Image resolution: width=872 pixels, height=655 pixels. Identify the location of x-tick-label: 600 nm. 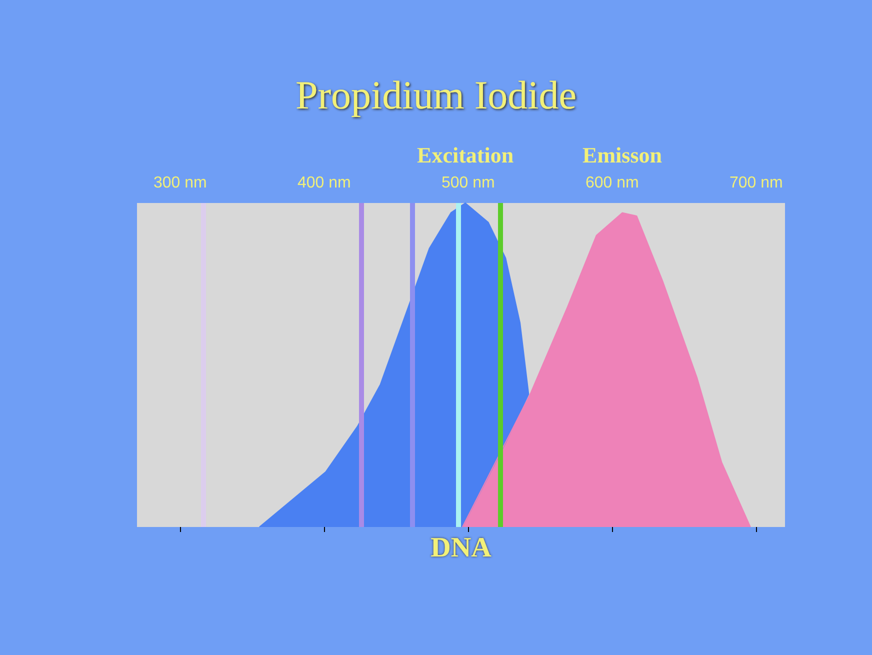
(612, 183).